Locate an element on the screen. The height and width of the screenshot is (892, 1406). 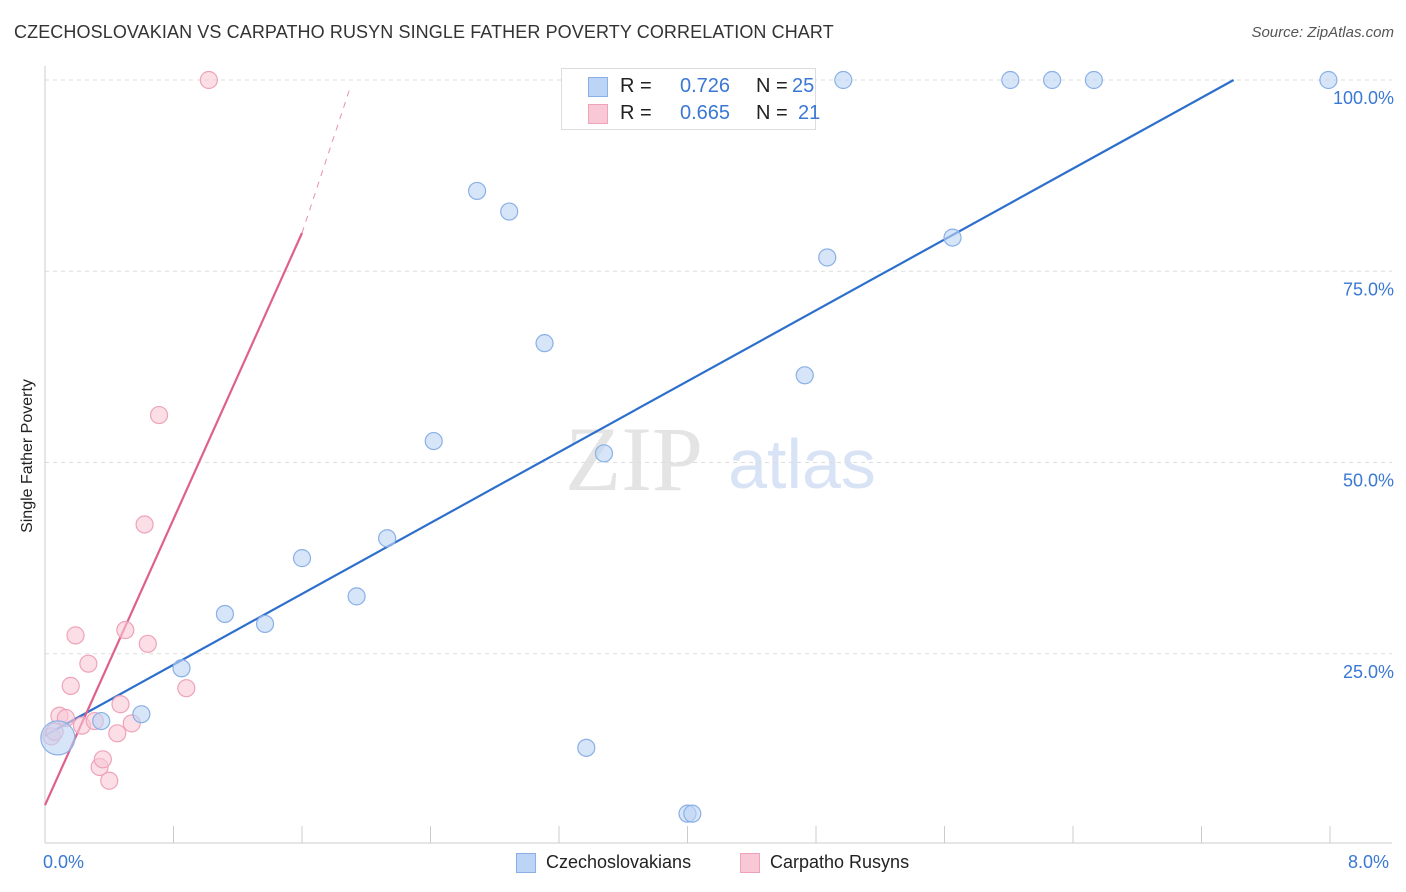
legend-n-value: 21 is located at coordinates (809, 113).